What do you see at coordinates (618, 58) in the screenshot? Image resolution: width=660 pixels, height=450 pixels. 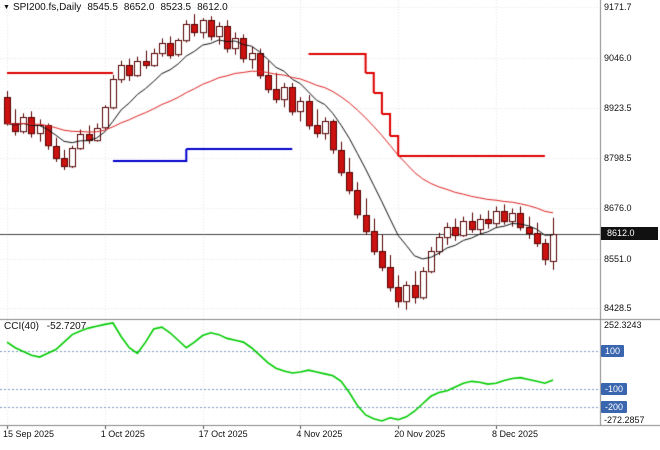 I see `price-axis-label: 9046.0` at bounding box center [618, 58].